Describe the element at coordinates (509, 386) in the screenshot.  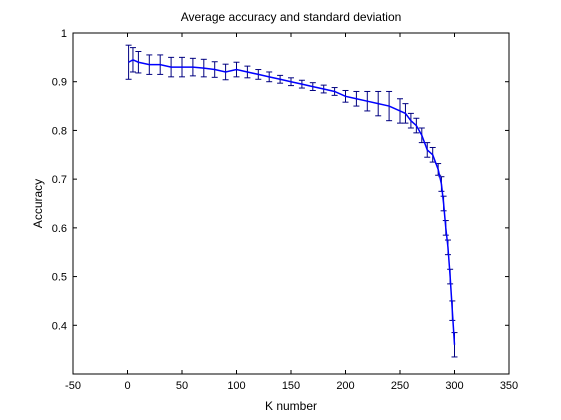
I see `x-tick-label: 350` at that location.